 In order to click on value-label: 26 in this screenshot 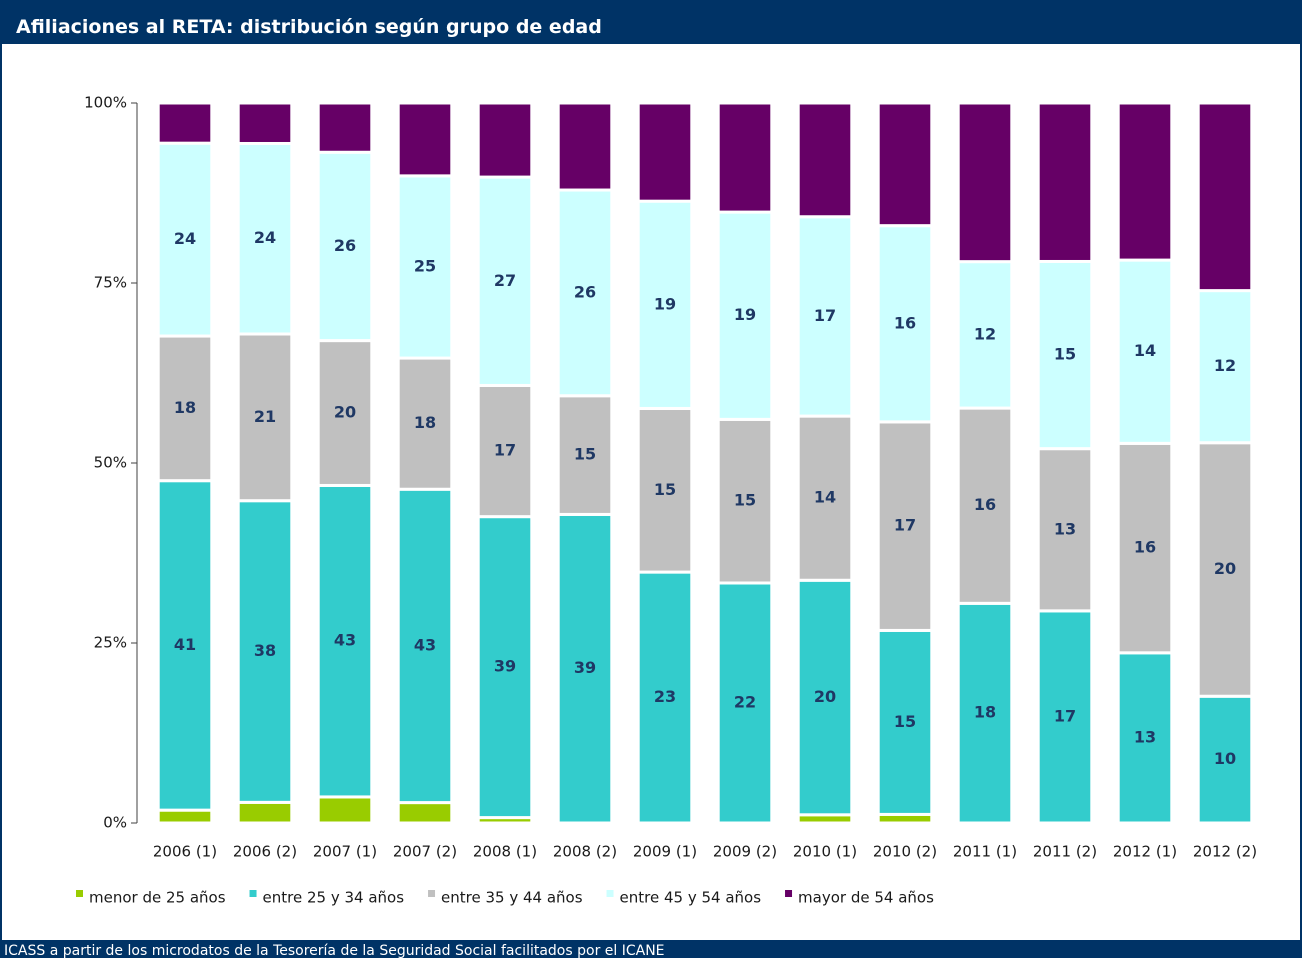, I will do `click(585, 291)`.